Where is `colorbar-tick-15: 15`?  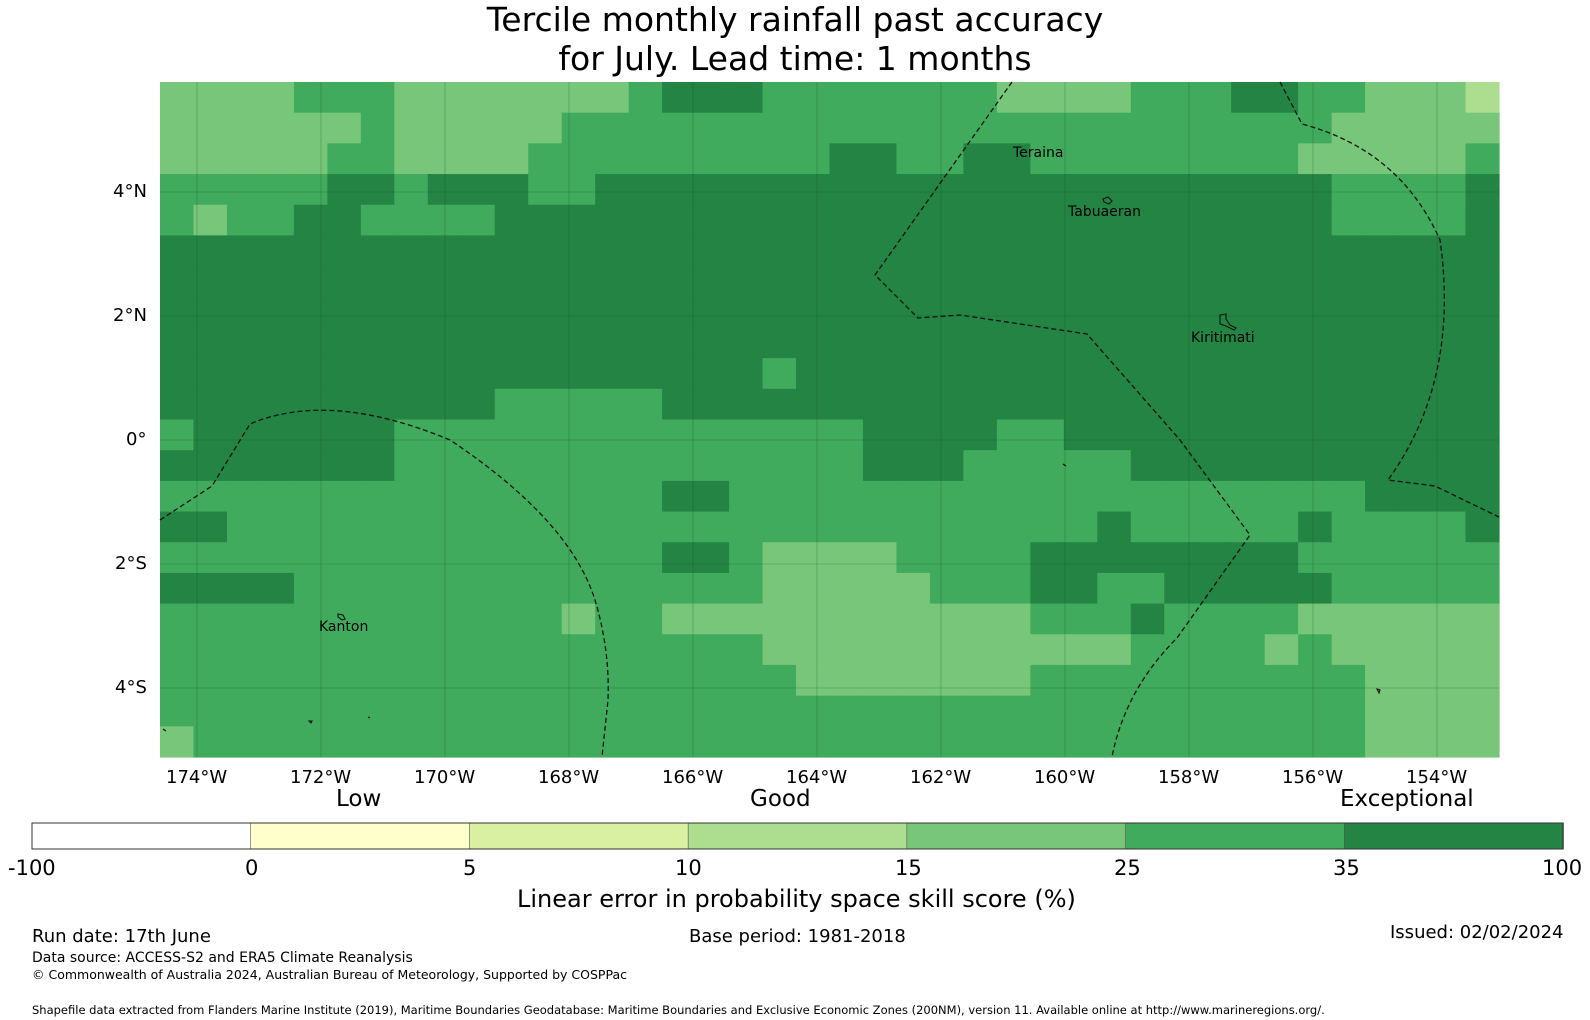 colorbar-tick-15: 15 is located at coordinates (908, 868).